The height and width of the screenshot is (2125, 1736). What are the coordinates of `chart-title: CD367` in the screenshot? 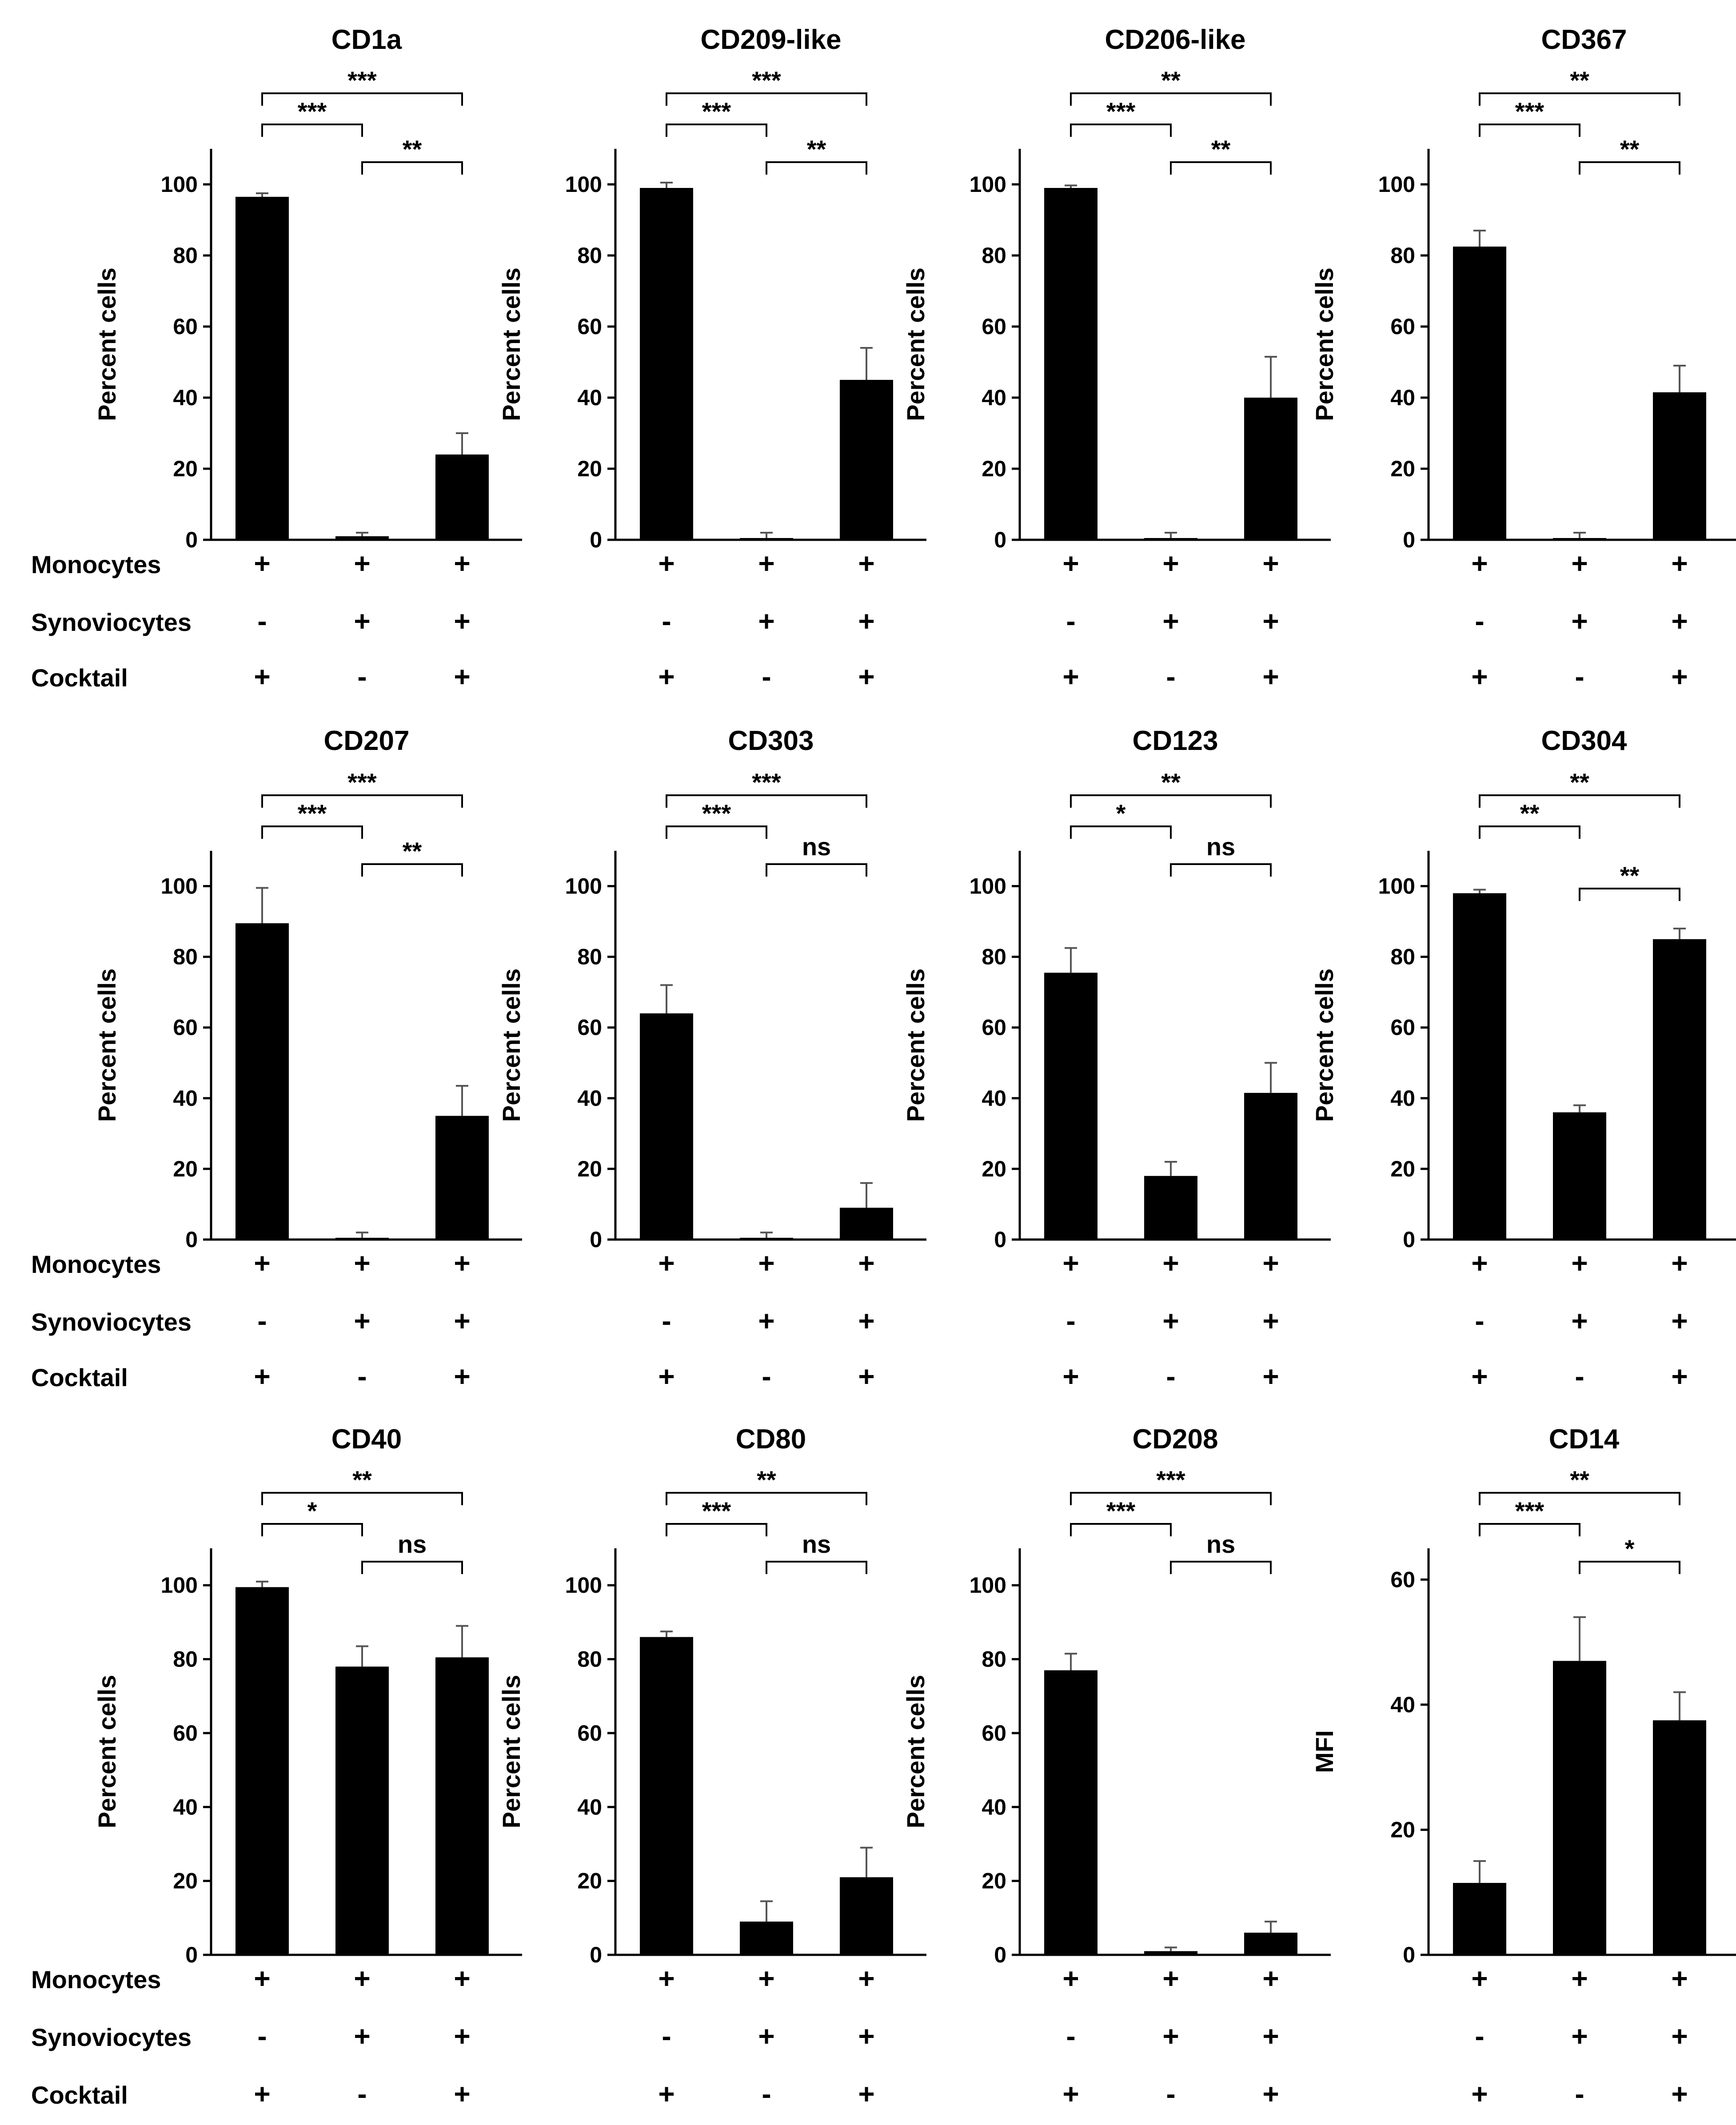 It's located at (1584, 39).